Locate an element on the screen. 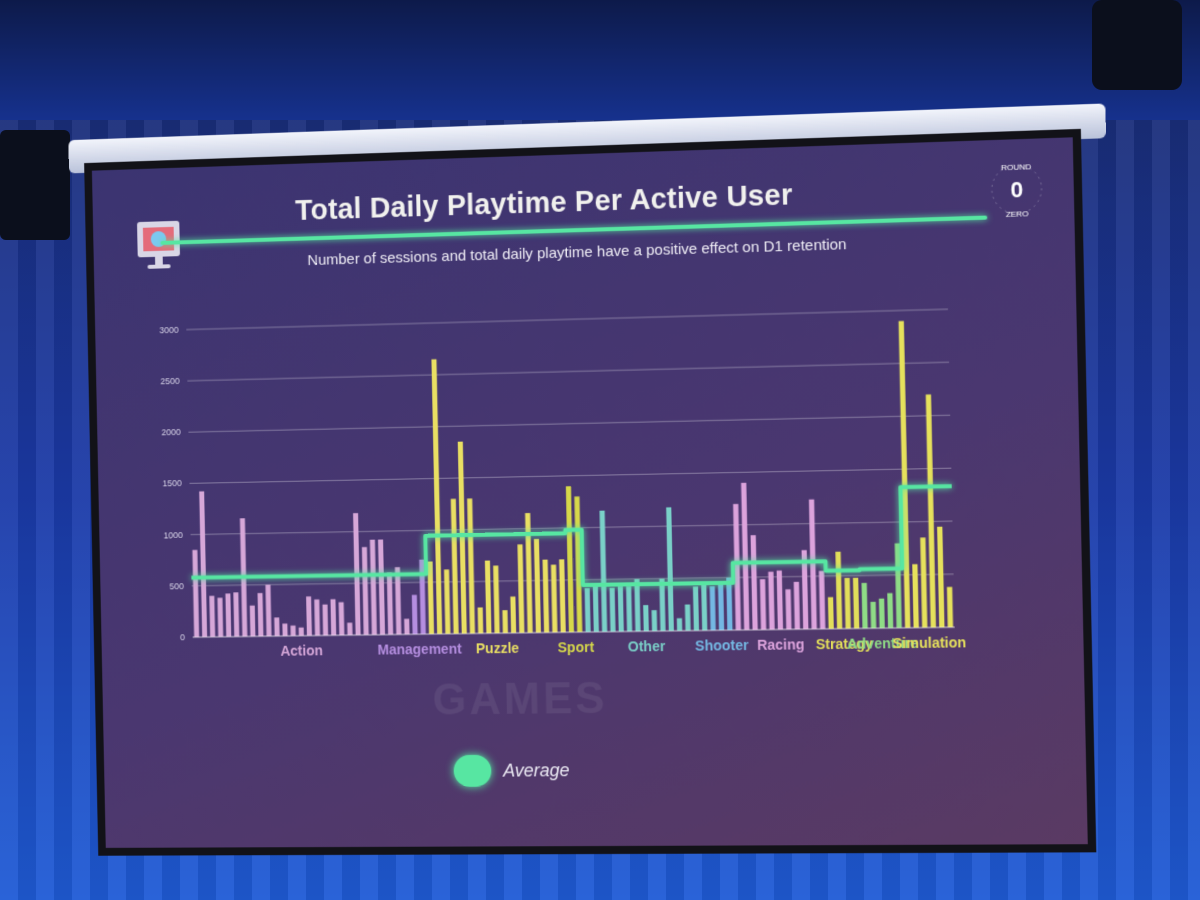  y-tick-label: 2500 is located at coordinates (169, 381).